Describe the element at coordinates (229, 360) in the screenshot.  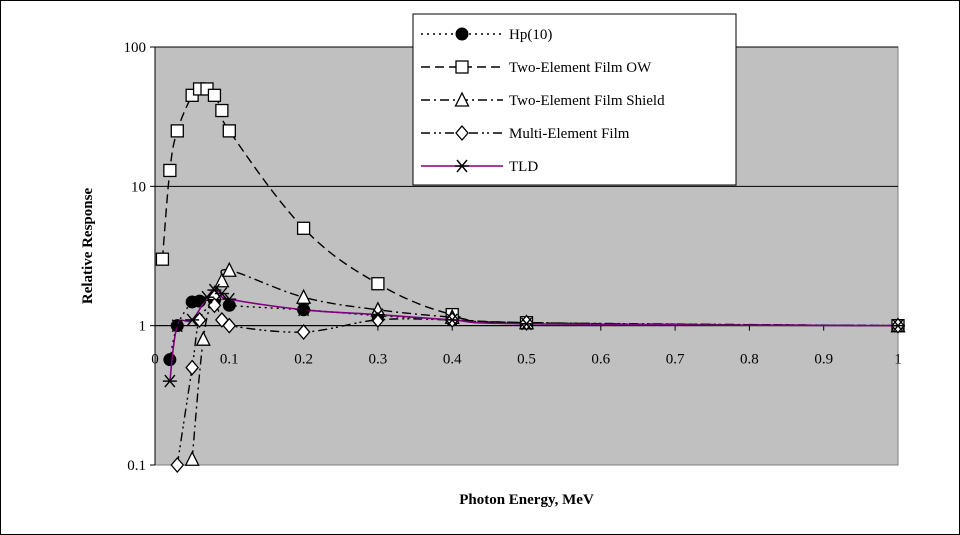
I see `x-tick-label-1: 0.1` at that location.